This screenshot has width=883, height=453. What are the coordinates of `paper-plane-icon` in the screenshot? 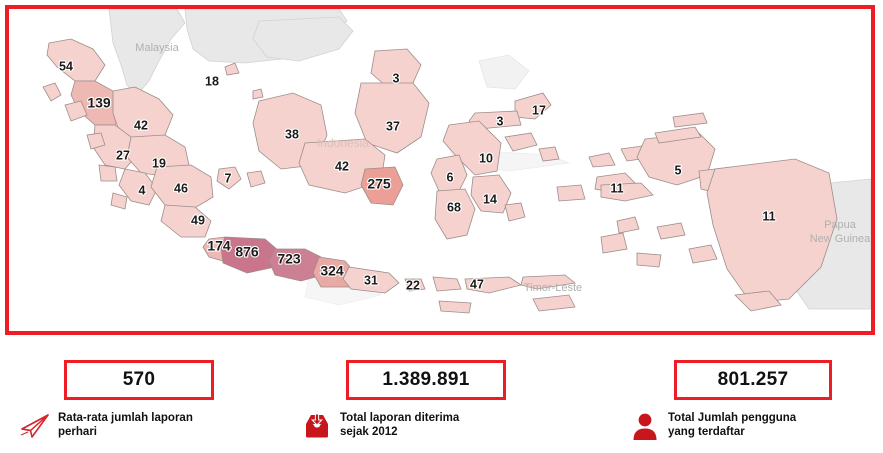 It's located at (35, 426).